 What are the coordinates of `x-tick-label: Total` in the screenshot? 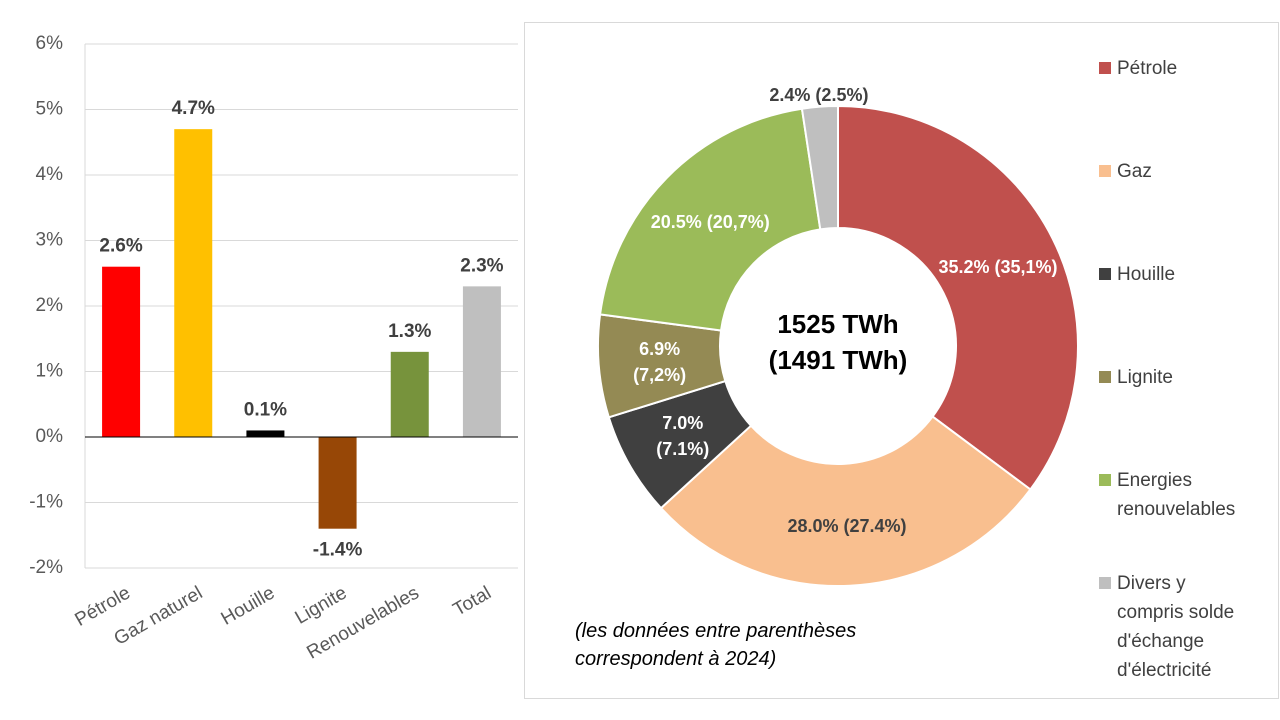 It's located at (472, 601).